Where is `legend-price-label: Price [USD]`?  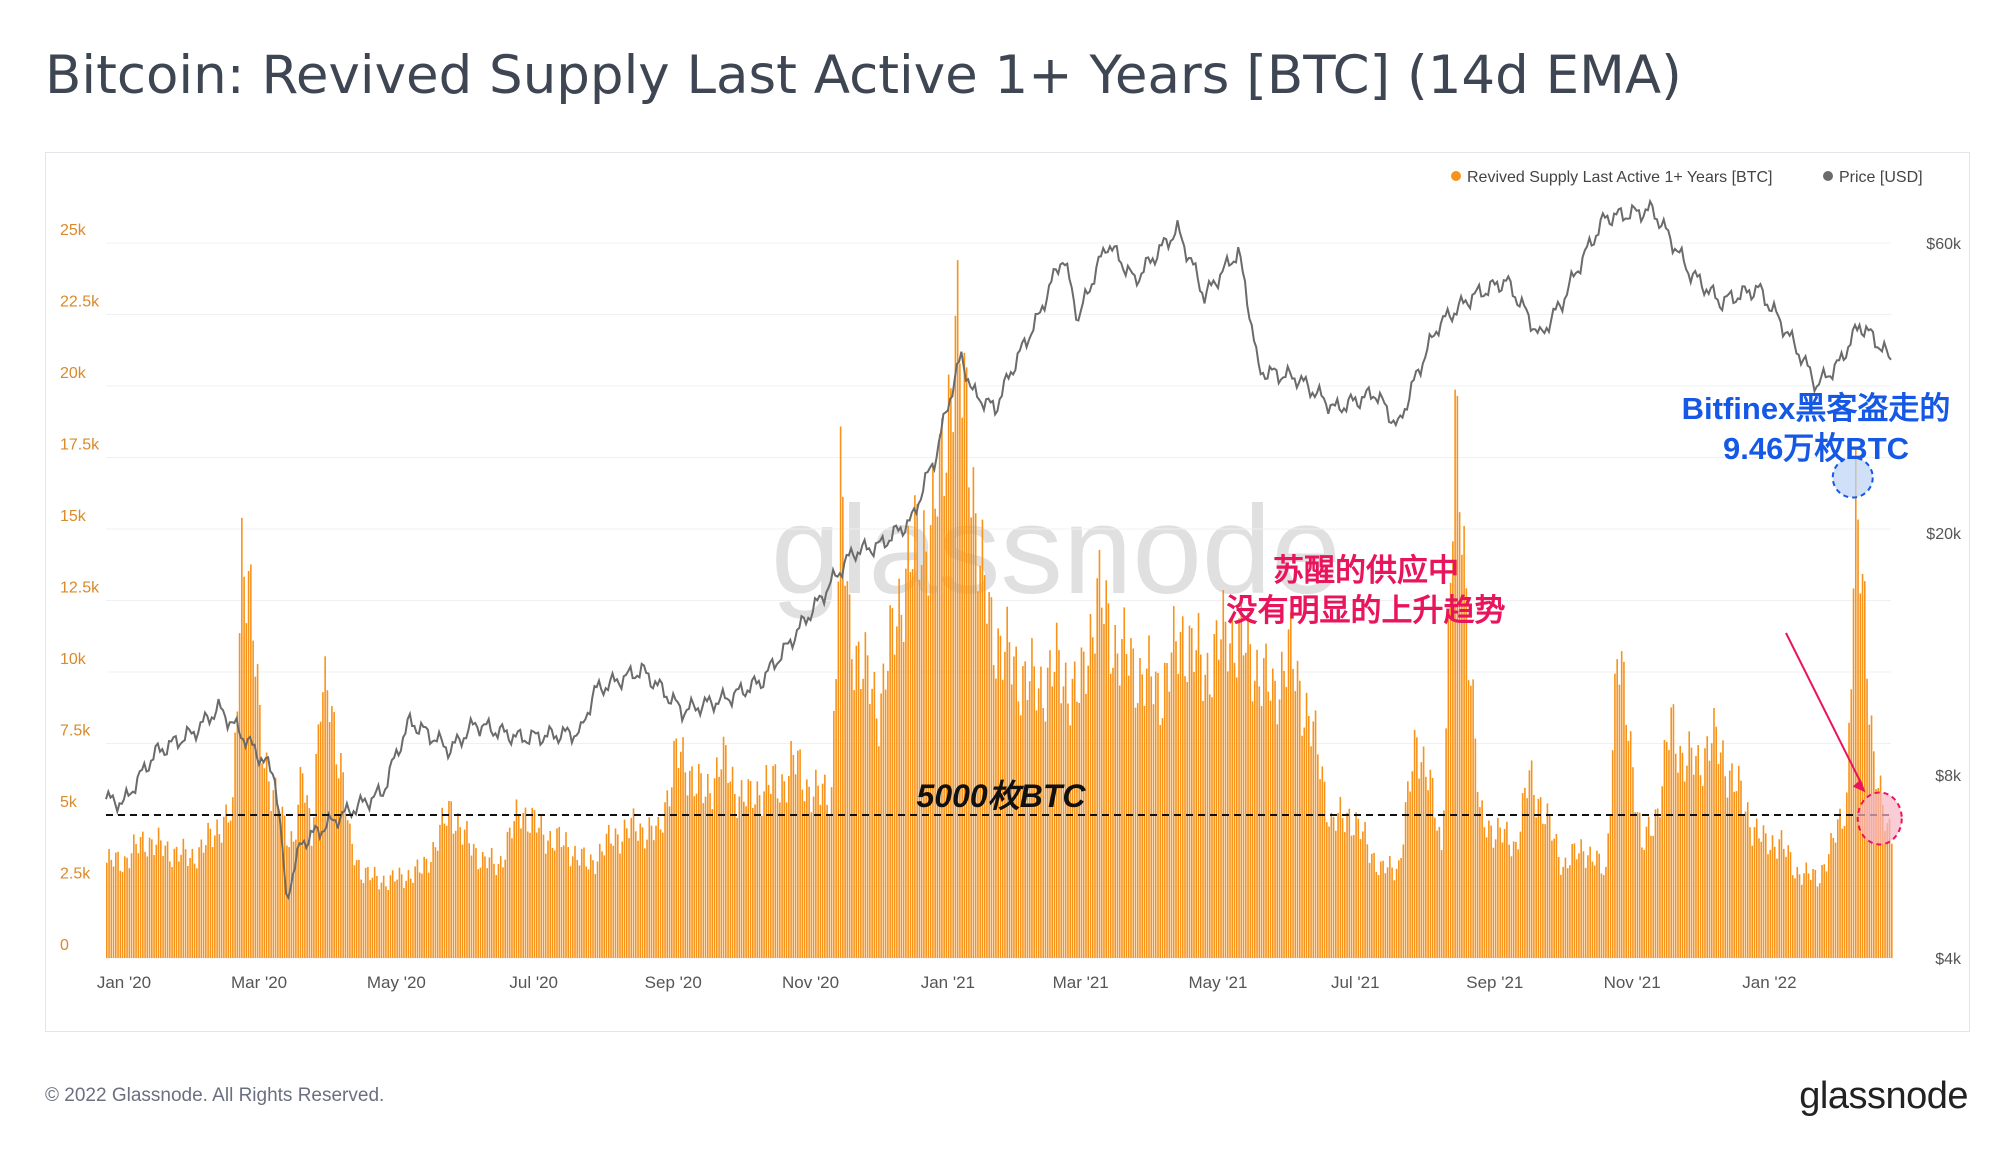 legend-price-label: Price [USD] is located at coordinates (1881, 177).